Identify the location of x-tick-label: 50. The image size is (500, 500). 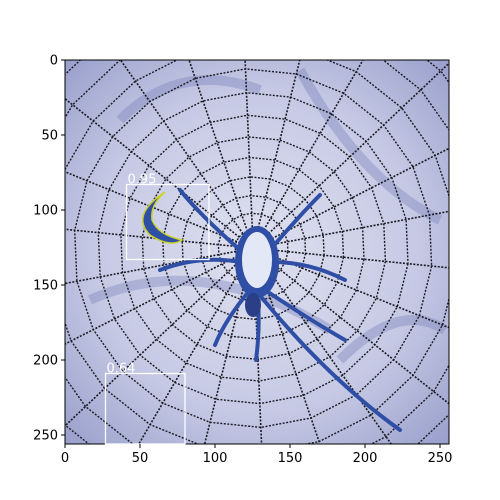
(140, 458).